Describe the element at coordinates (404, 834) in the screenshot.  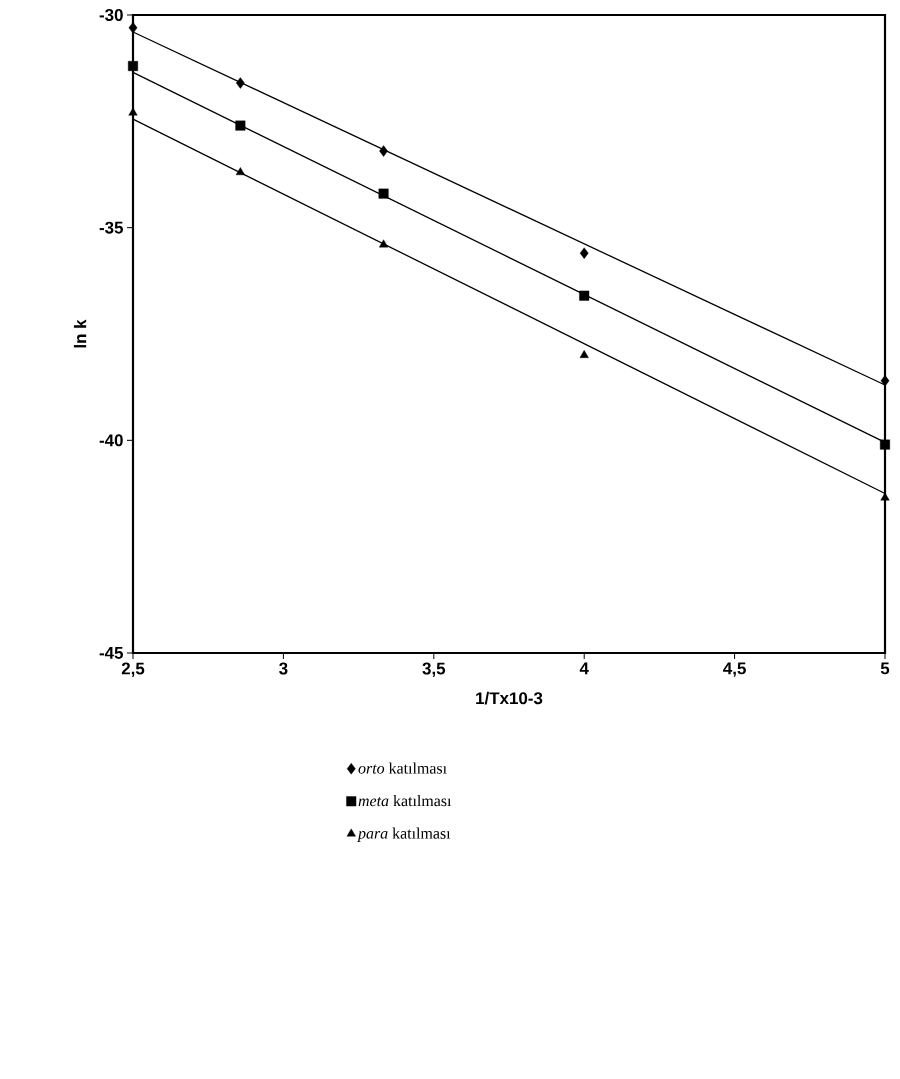
I see `legend-label: para katılması` at that location.